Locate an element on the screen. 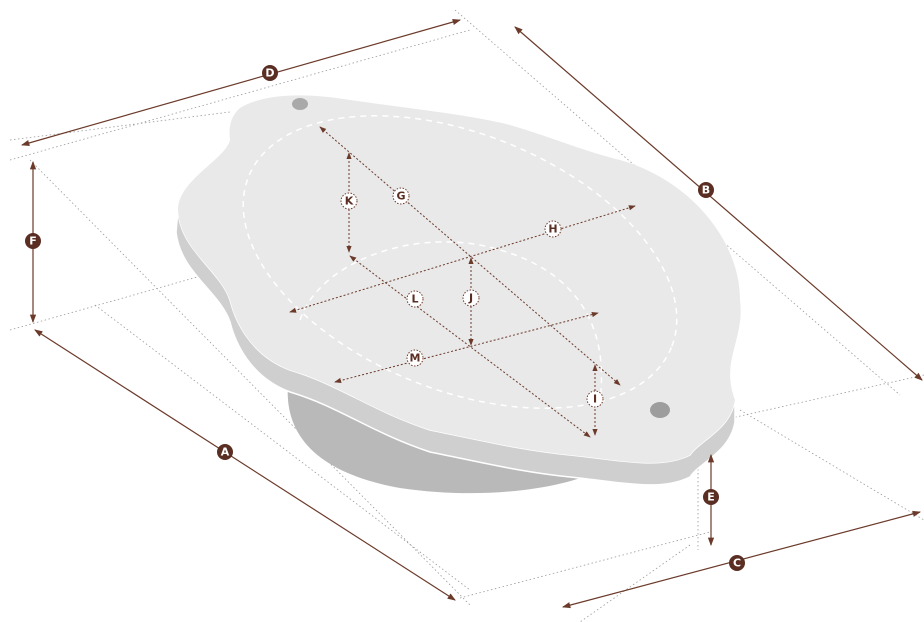 This screenshot has height=622, width=924. label-badge: C is located at coordinates (737, 563).